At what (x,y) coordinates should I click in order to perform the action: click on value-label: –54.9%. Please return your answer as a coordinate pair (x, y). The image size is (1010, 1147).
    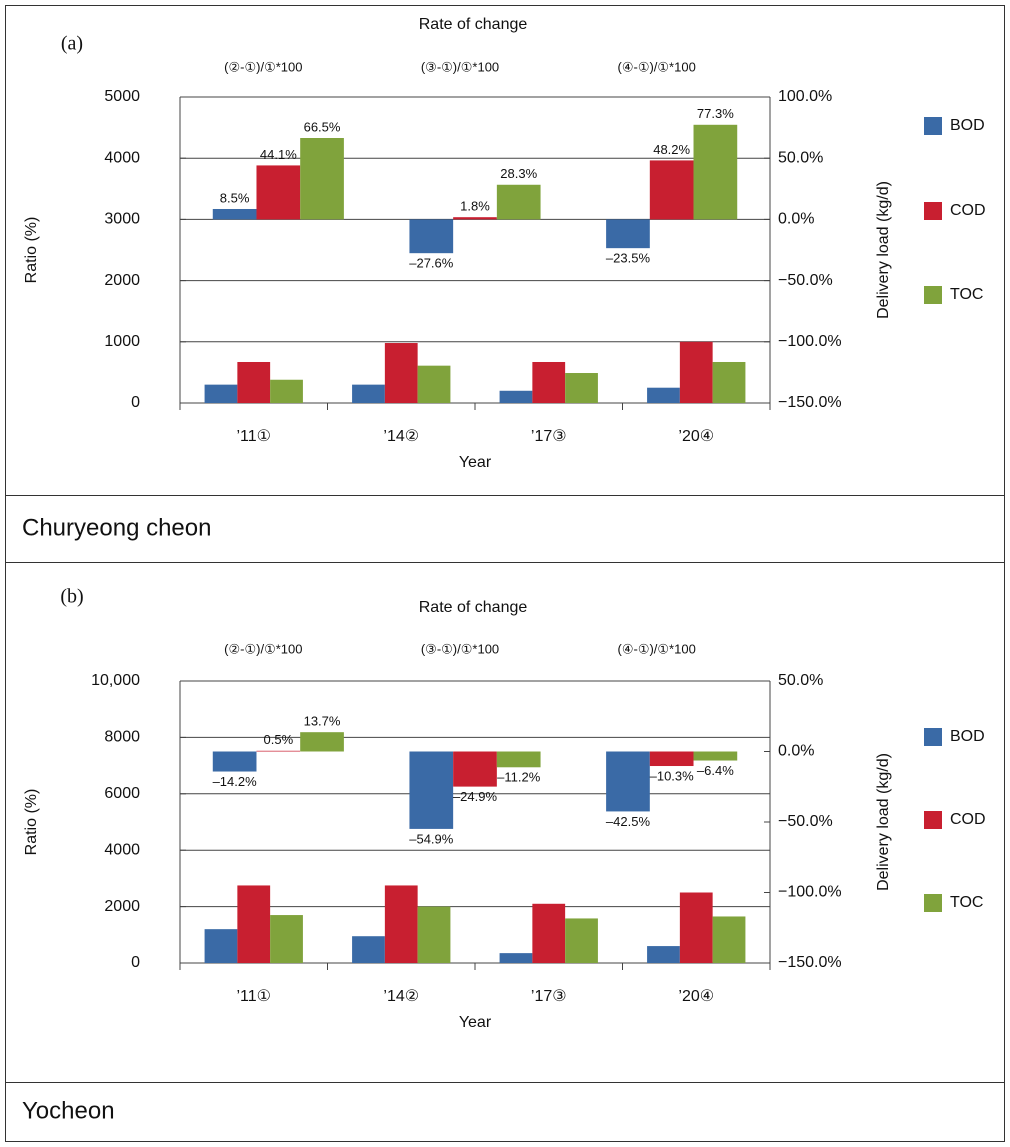
    Looking at the image, I should click on (431, 838).